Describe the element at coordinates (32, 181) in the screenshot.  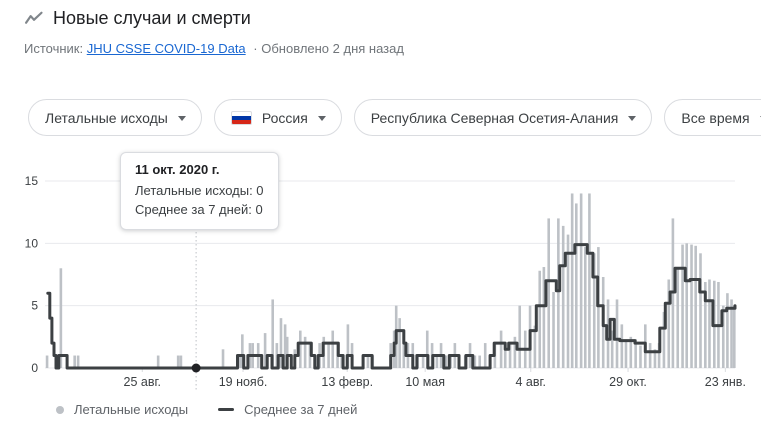
I see `y-axis-label: 15` at that location.